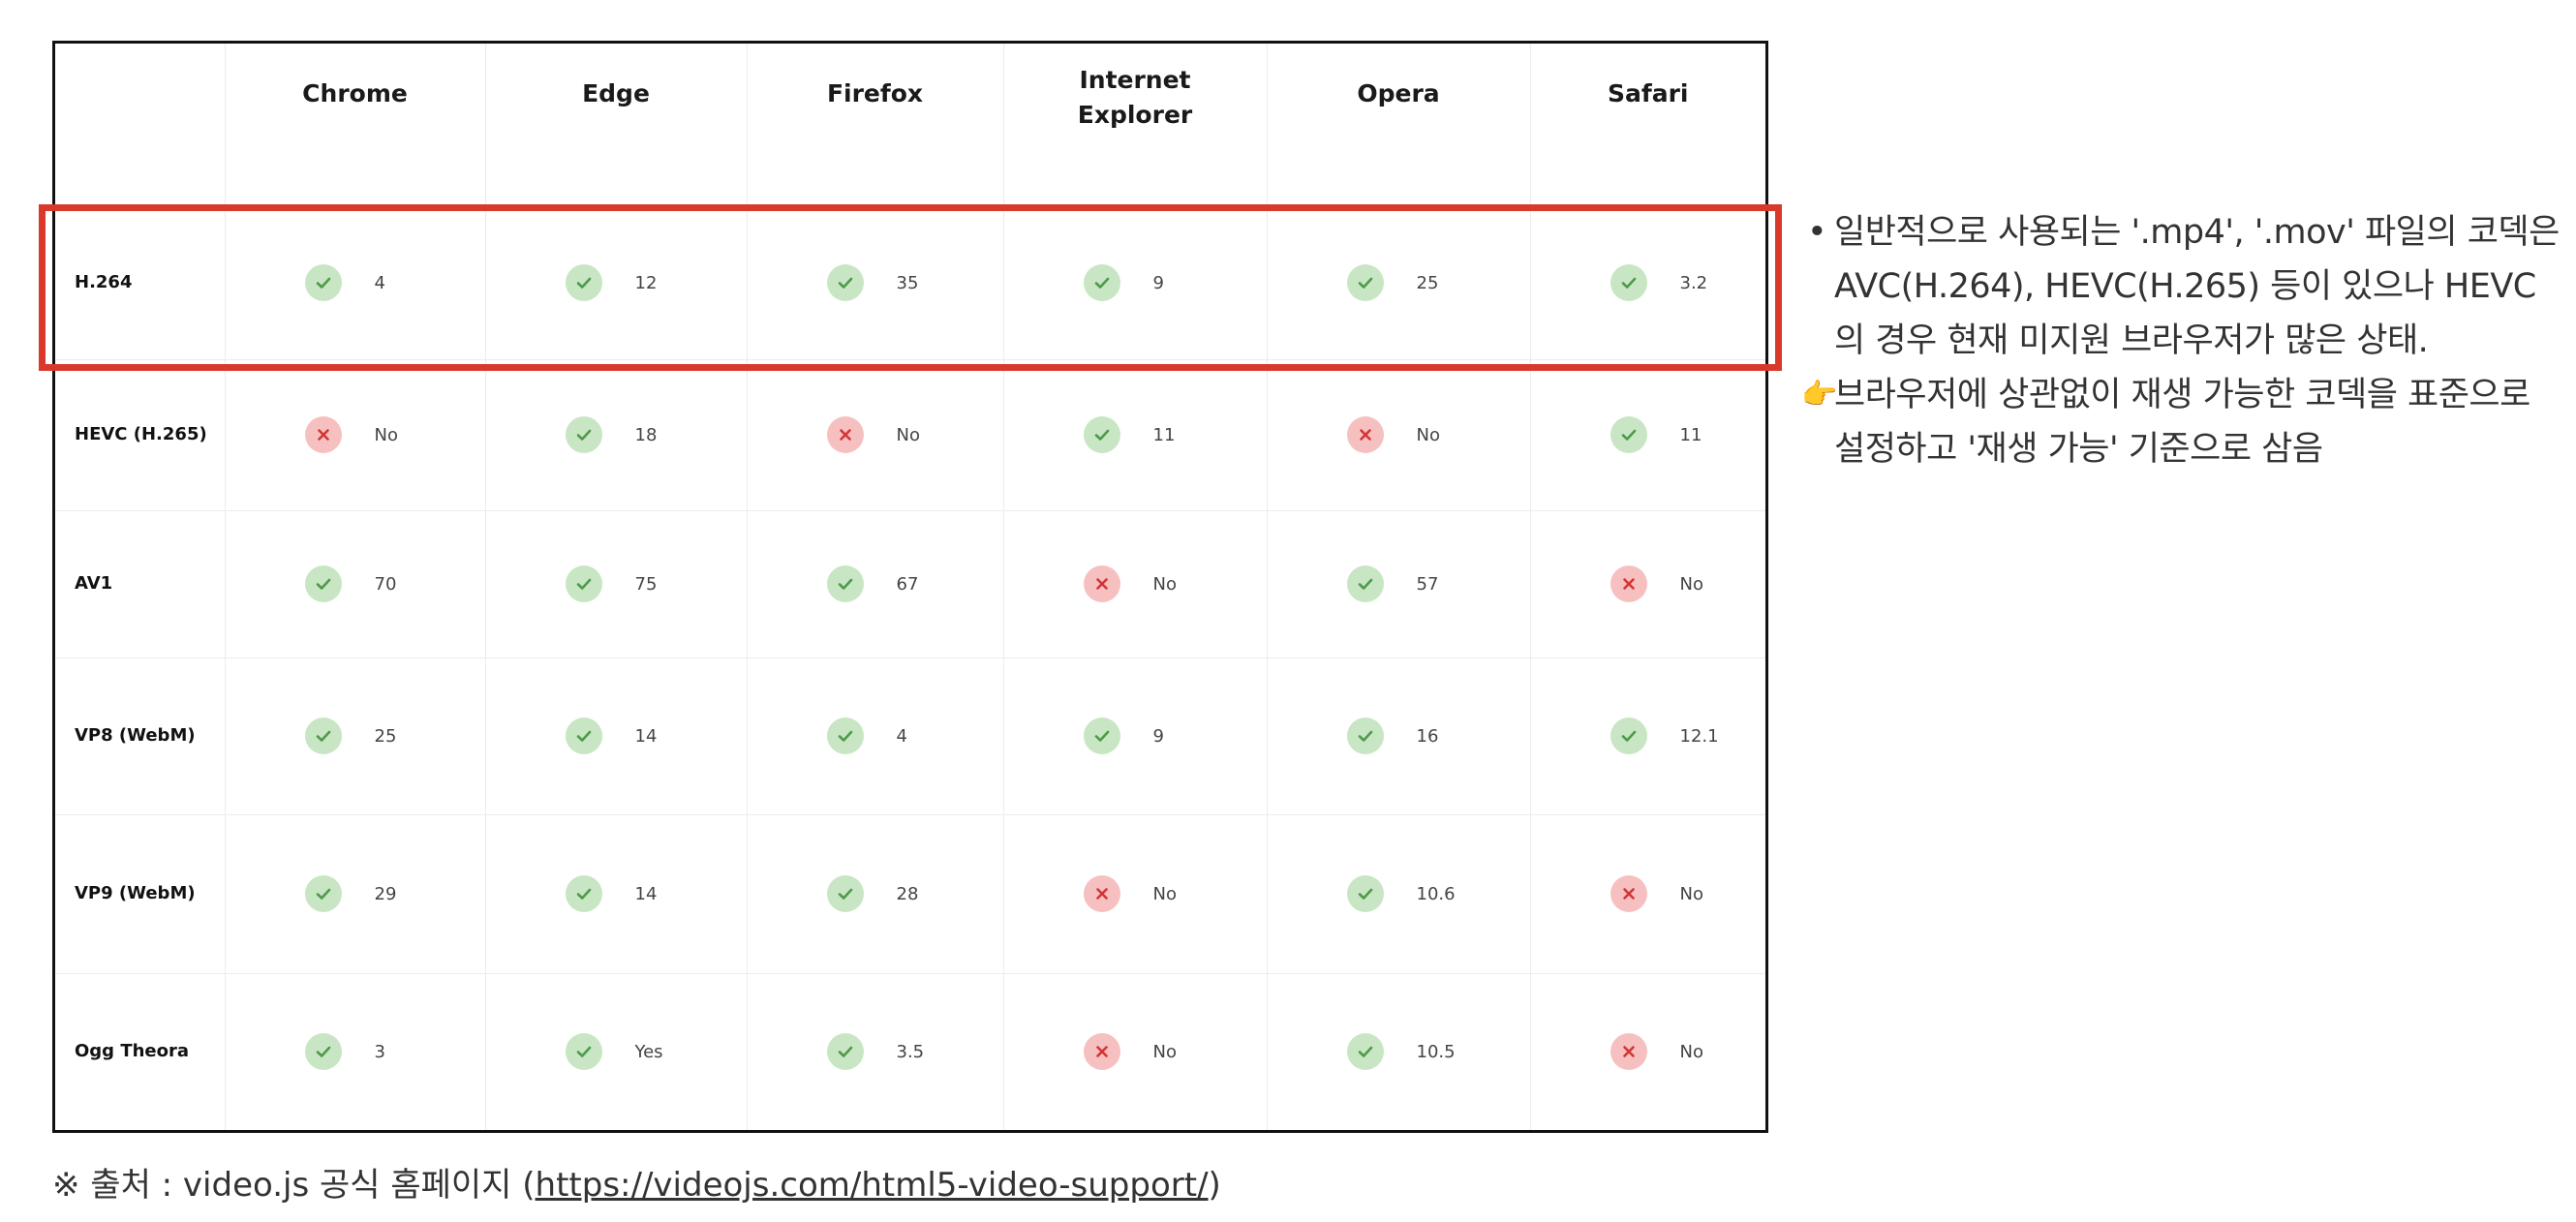 Image resolution: width=2576 pixels, height=1222 pixels. What do you see at coordinates (1399, 283) in the screenshot?
I see `support-cell-opera: 25` at bounding box center [1399, 283].